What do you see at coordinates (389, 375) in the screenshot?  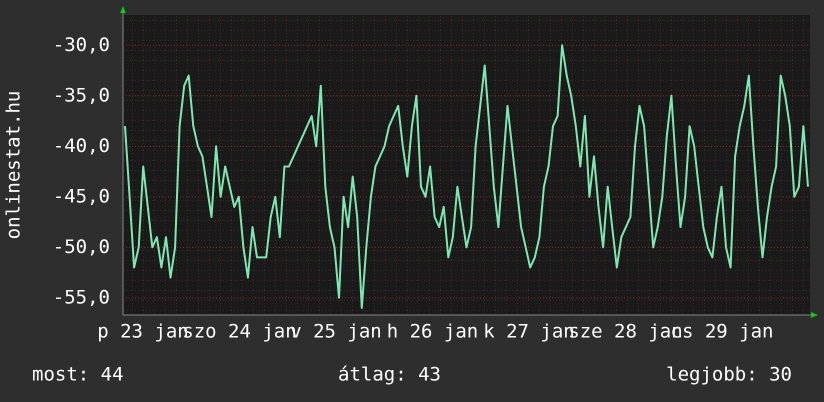 I see `footer-average: átlag: 43` at bounding box center [389, 375].